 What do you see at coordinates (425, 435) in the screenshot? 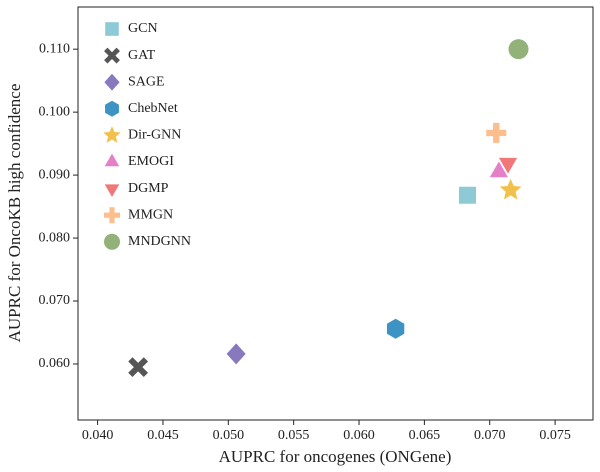
I see `x-tick-label: 0.065` at bounding box center [425, 435].